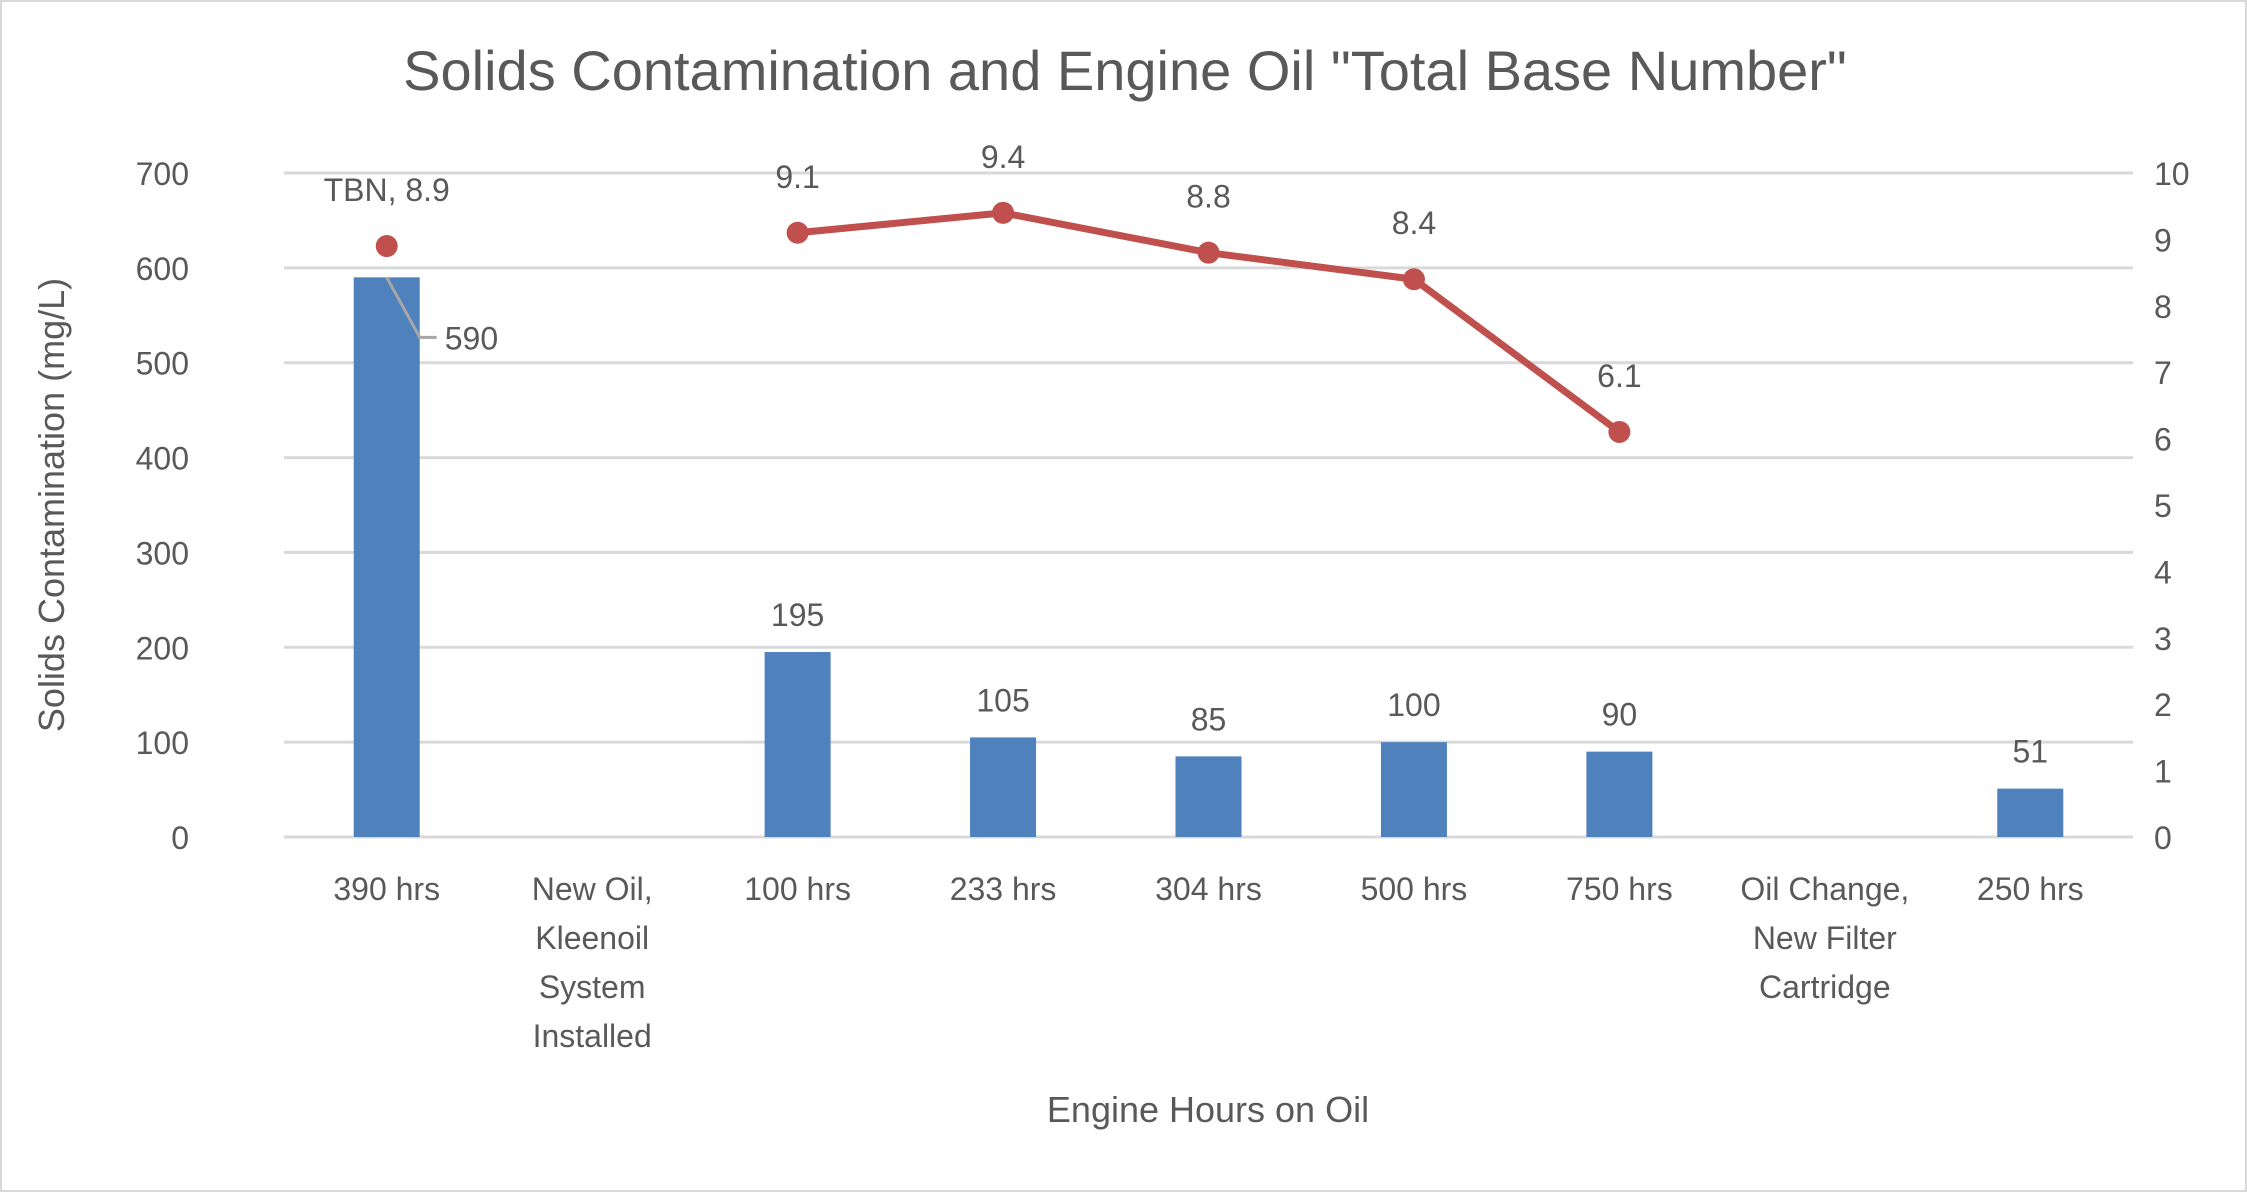 This screenshot has width=2247, height=1194. I want to click on y-tick-label: 200, so click(162, 648).